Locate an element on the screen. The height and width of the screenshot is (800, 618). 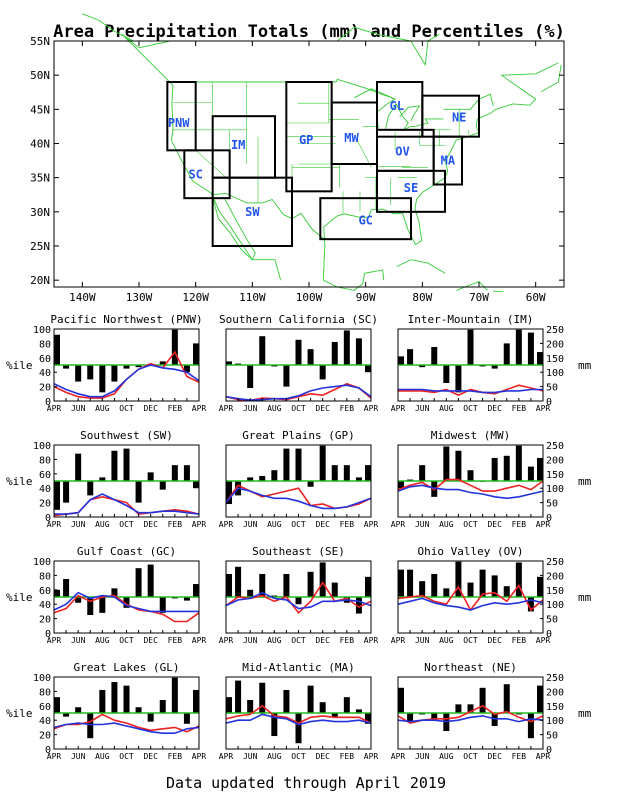
region-label-gc: GC is located at coordinates (365, 221).